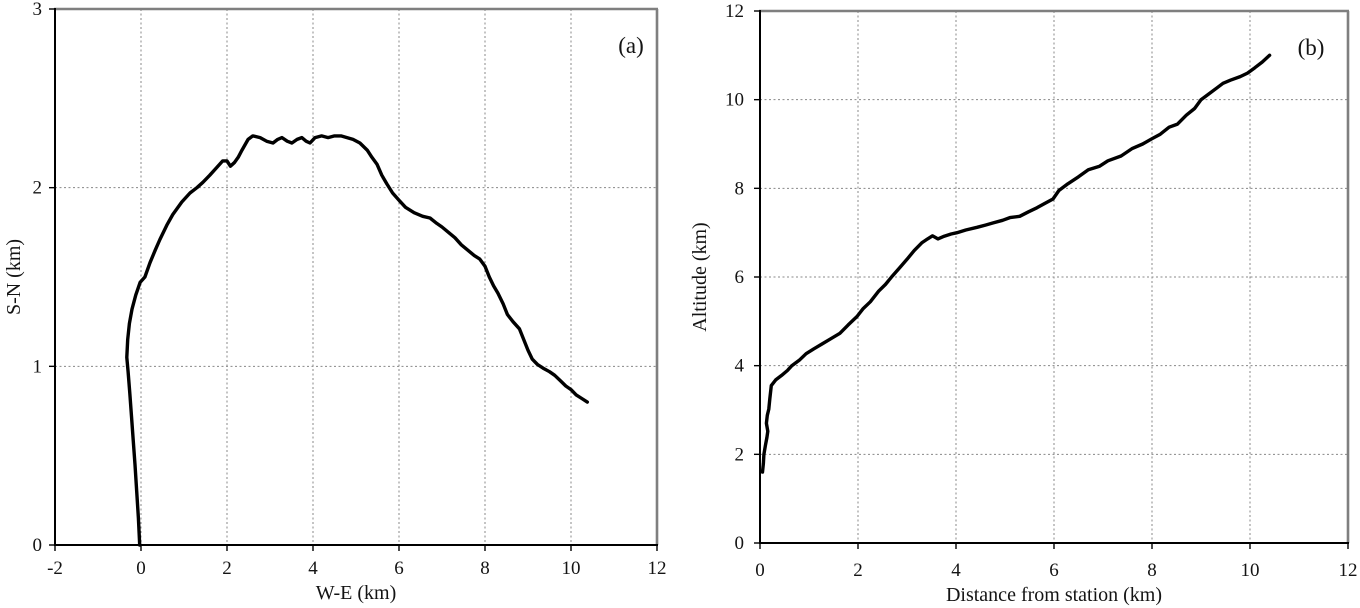  Describe the element at coordinates (734, 11) in the screenshot. I see `y-tick-label: 12` at that location.